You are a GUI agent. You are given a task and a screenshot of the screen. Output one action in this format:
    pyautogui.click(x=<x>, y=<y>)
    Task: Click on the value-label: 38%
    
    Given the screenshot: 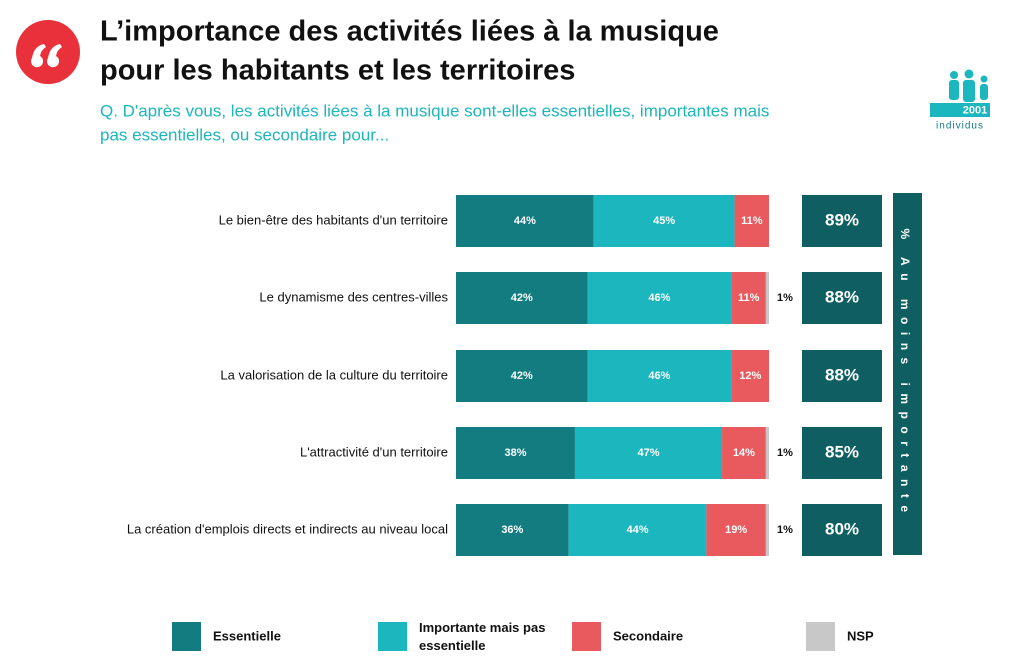 What is the action you would take?
    pyautogui.click(x=515, y=453)
    